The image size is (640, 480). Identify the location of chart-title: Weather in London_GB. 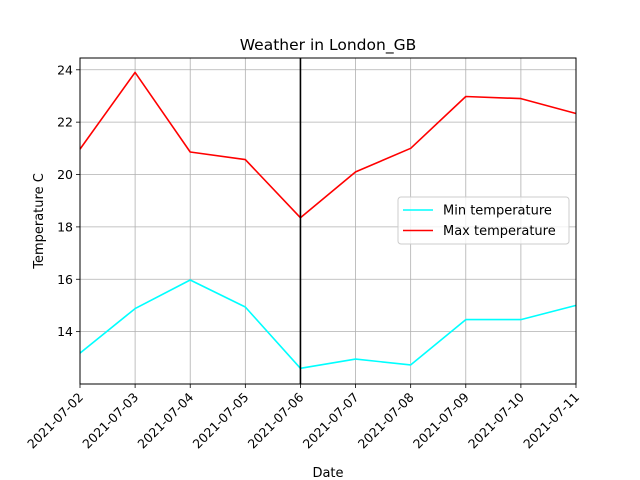
(328, 45).